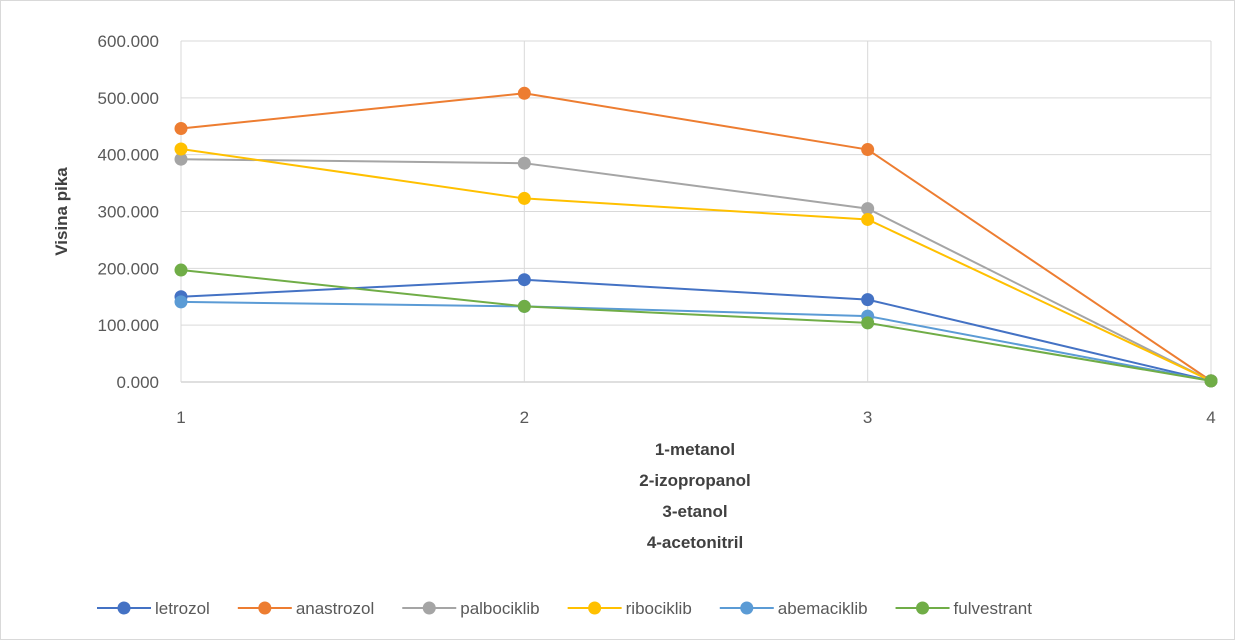  I want to click on legend-item-fulvestrant: fulvestrant, so click(964, 608).